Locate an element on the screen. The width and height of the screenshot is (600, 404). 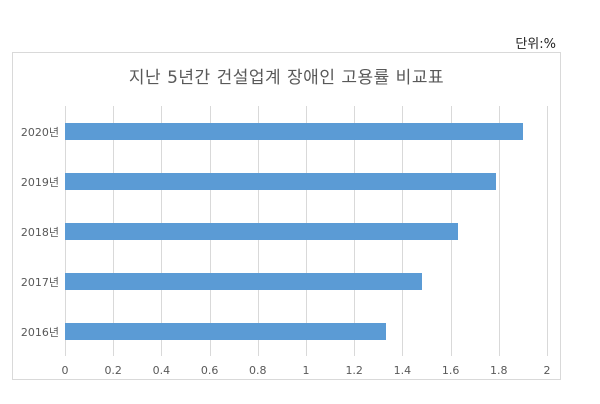
x-tick-label: 0.2 is located at coordinates (113, 370).